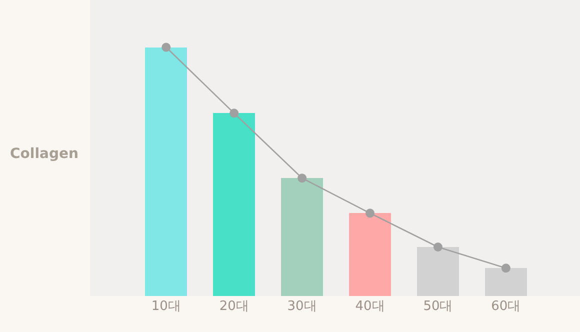 The width and height of the screenshot is (580, 332). I want to click on x-tick-label: 50대, so click(438, 306).